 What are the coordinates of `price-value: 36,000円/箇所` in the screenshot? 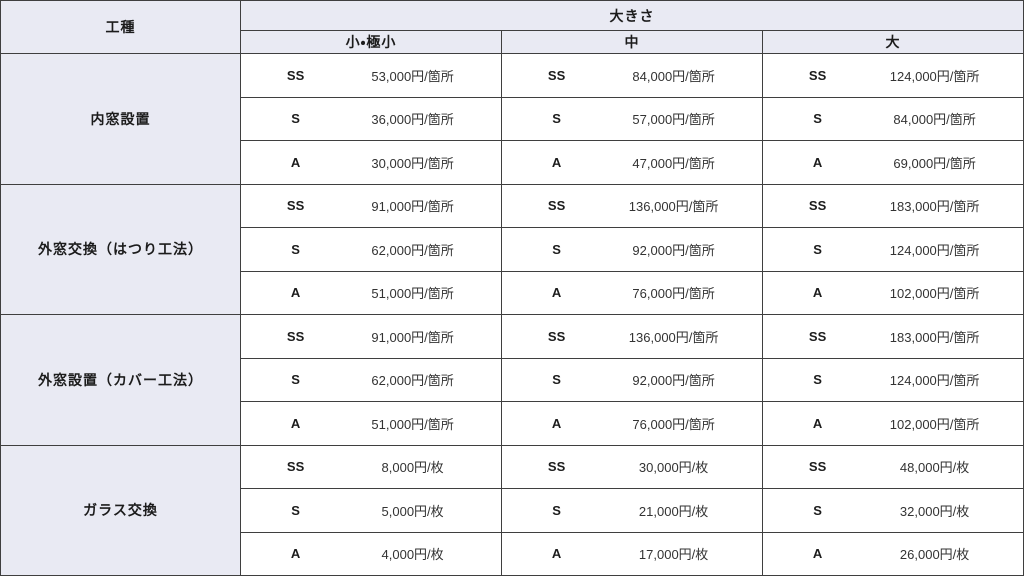 It's located at (412, 120).